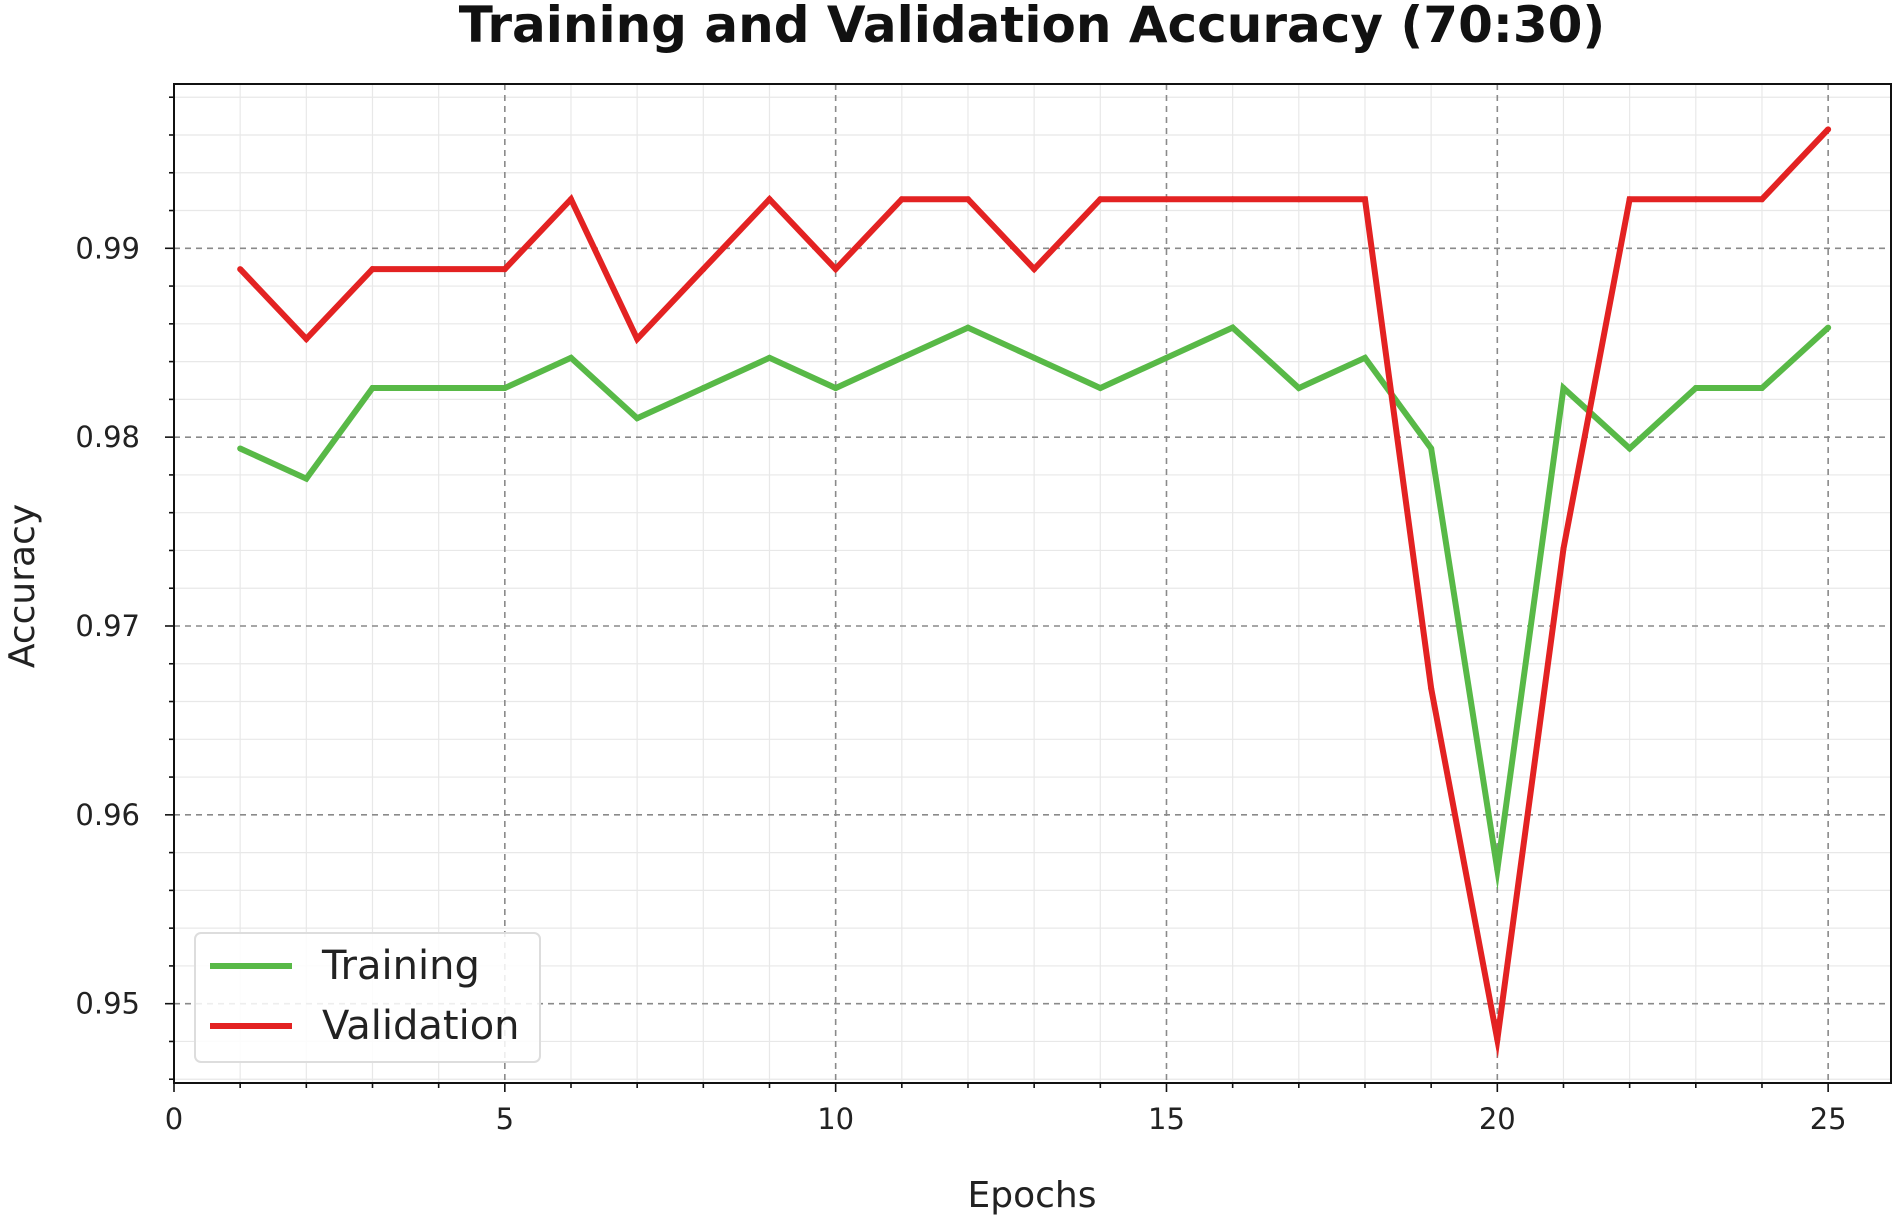 Image resolution: width=1900 pixels, height=1225 pixels. What do you see at coordinates (400, 966) in the screenshot?
I see `legend-label-training: Training` at bounding box center [400, 966].